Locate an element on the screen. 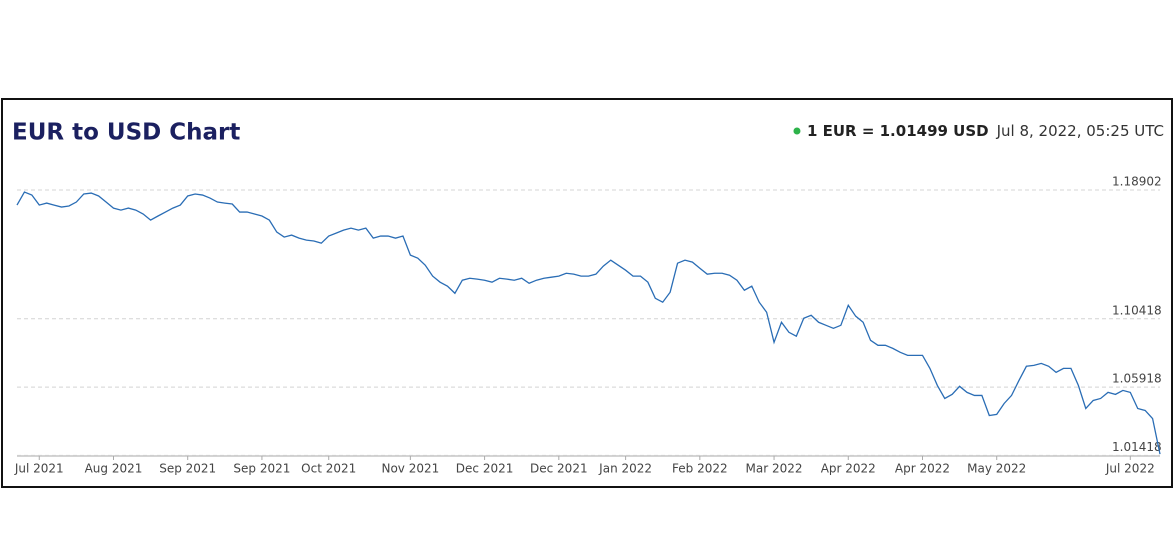 The height and width of the screenshot is (558, 1175). chart-title: EUR to USD Chart is located at coordinates (126, 133).